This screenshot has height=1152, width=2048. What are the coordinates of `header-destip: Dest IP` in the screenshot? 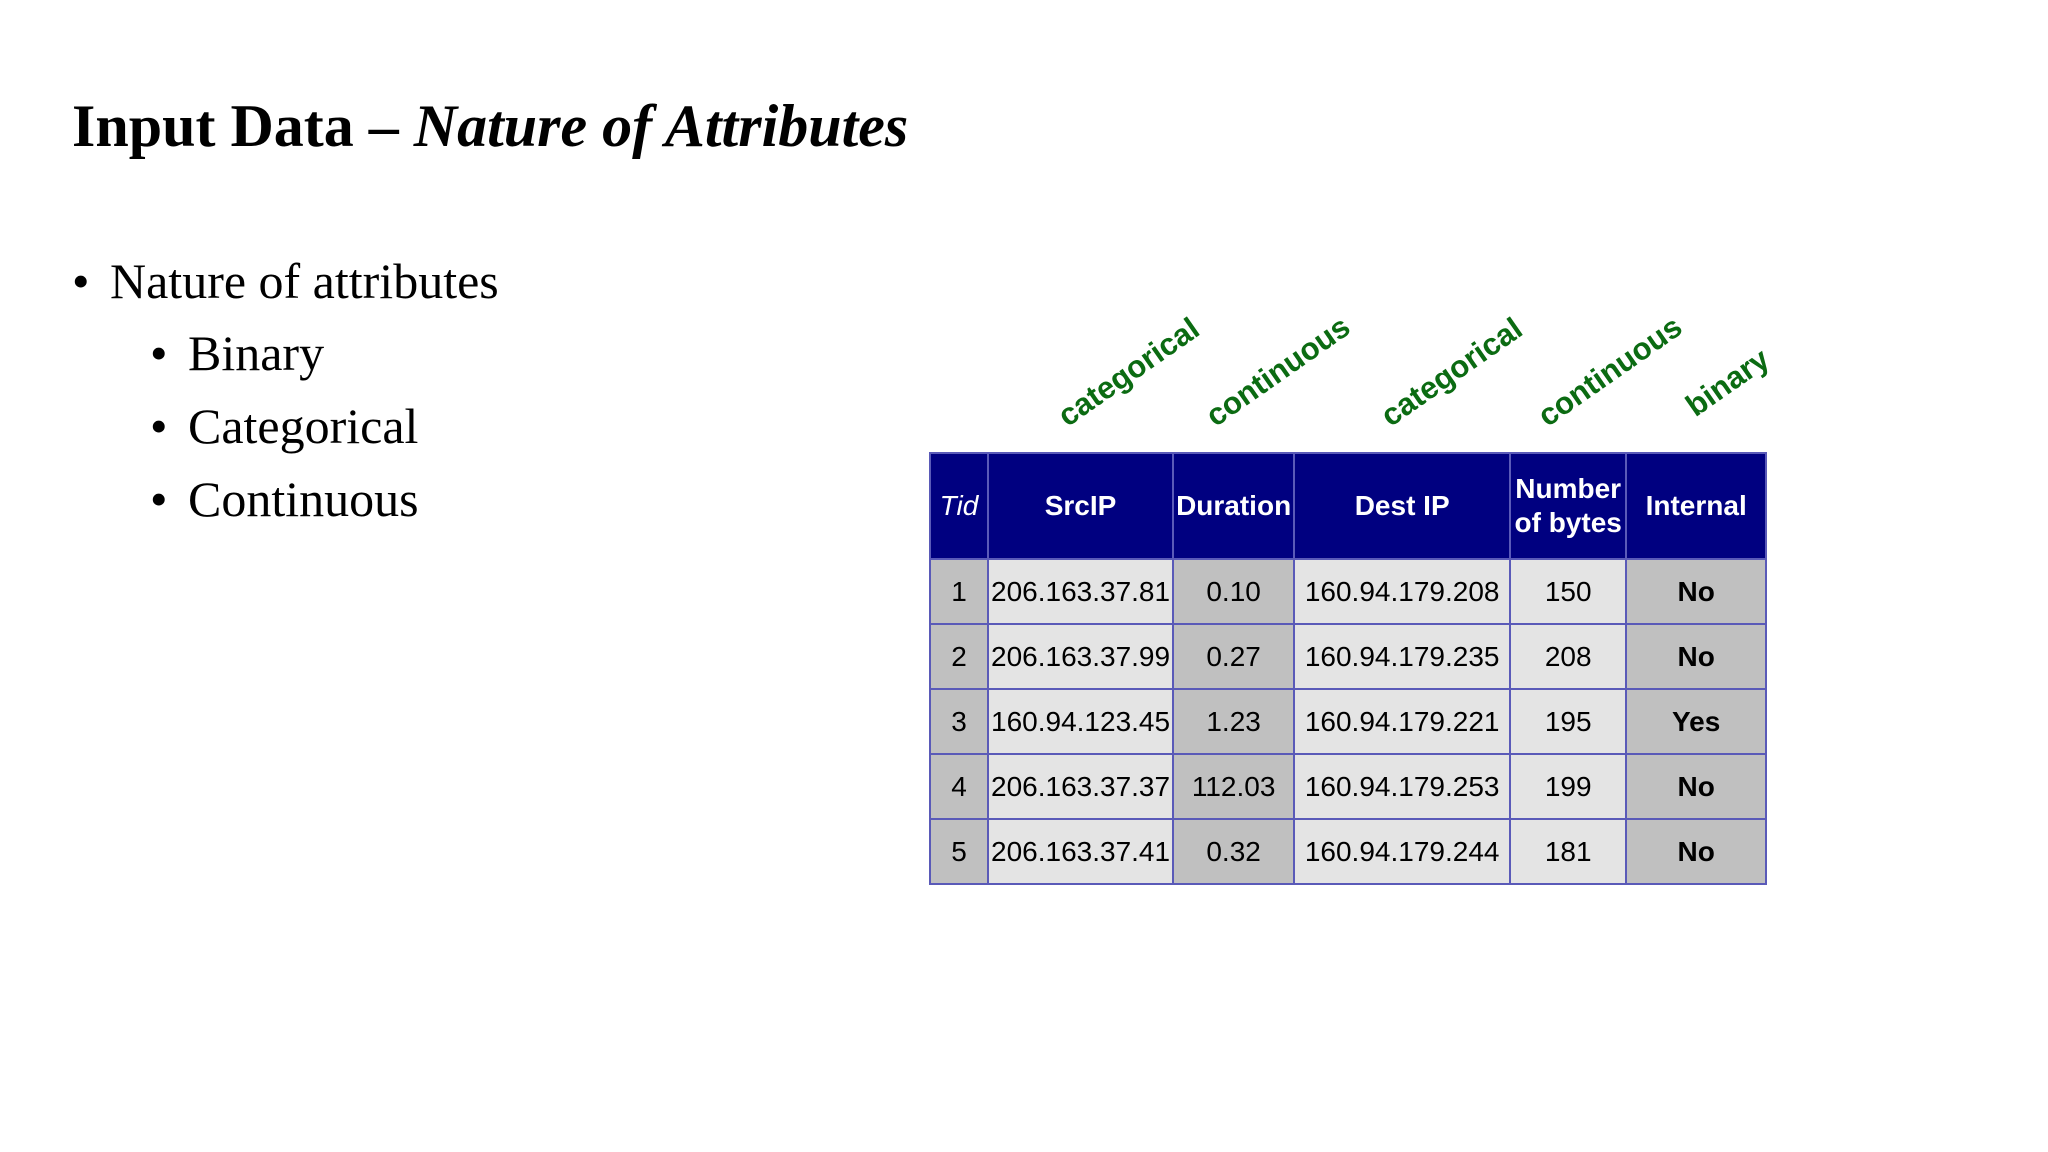 It's located at (1402, 506).